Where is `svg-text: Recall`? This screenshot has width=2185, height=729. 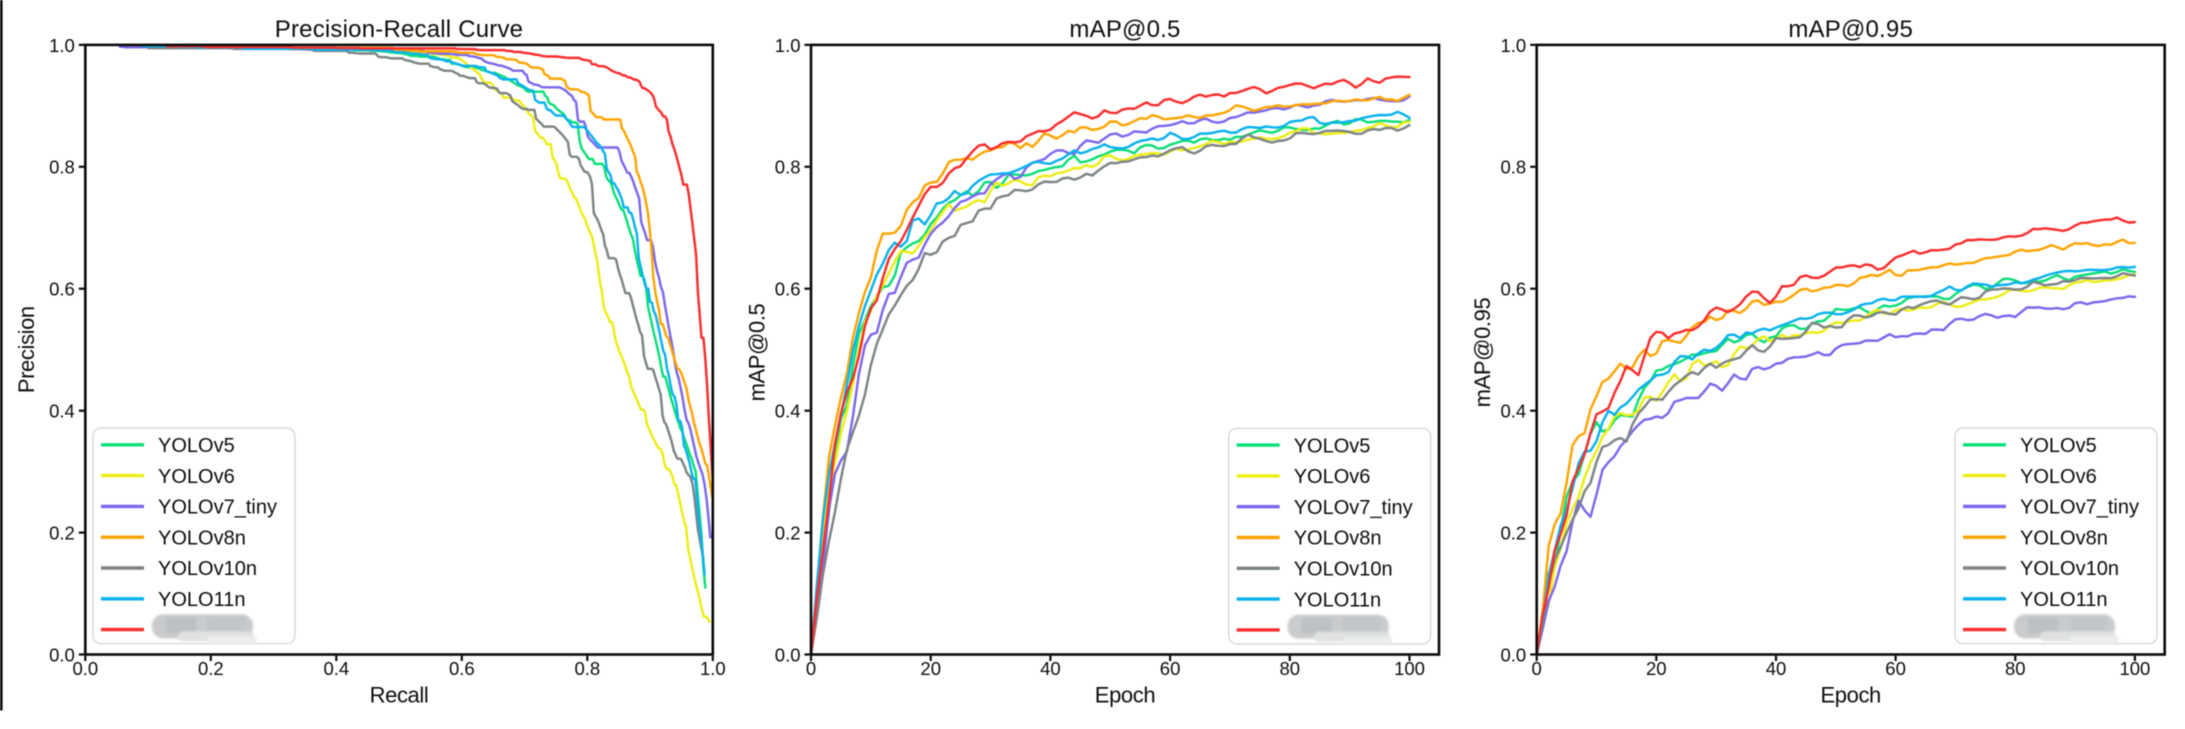
svg-text: Recall is located at coordinates (399, 695).